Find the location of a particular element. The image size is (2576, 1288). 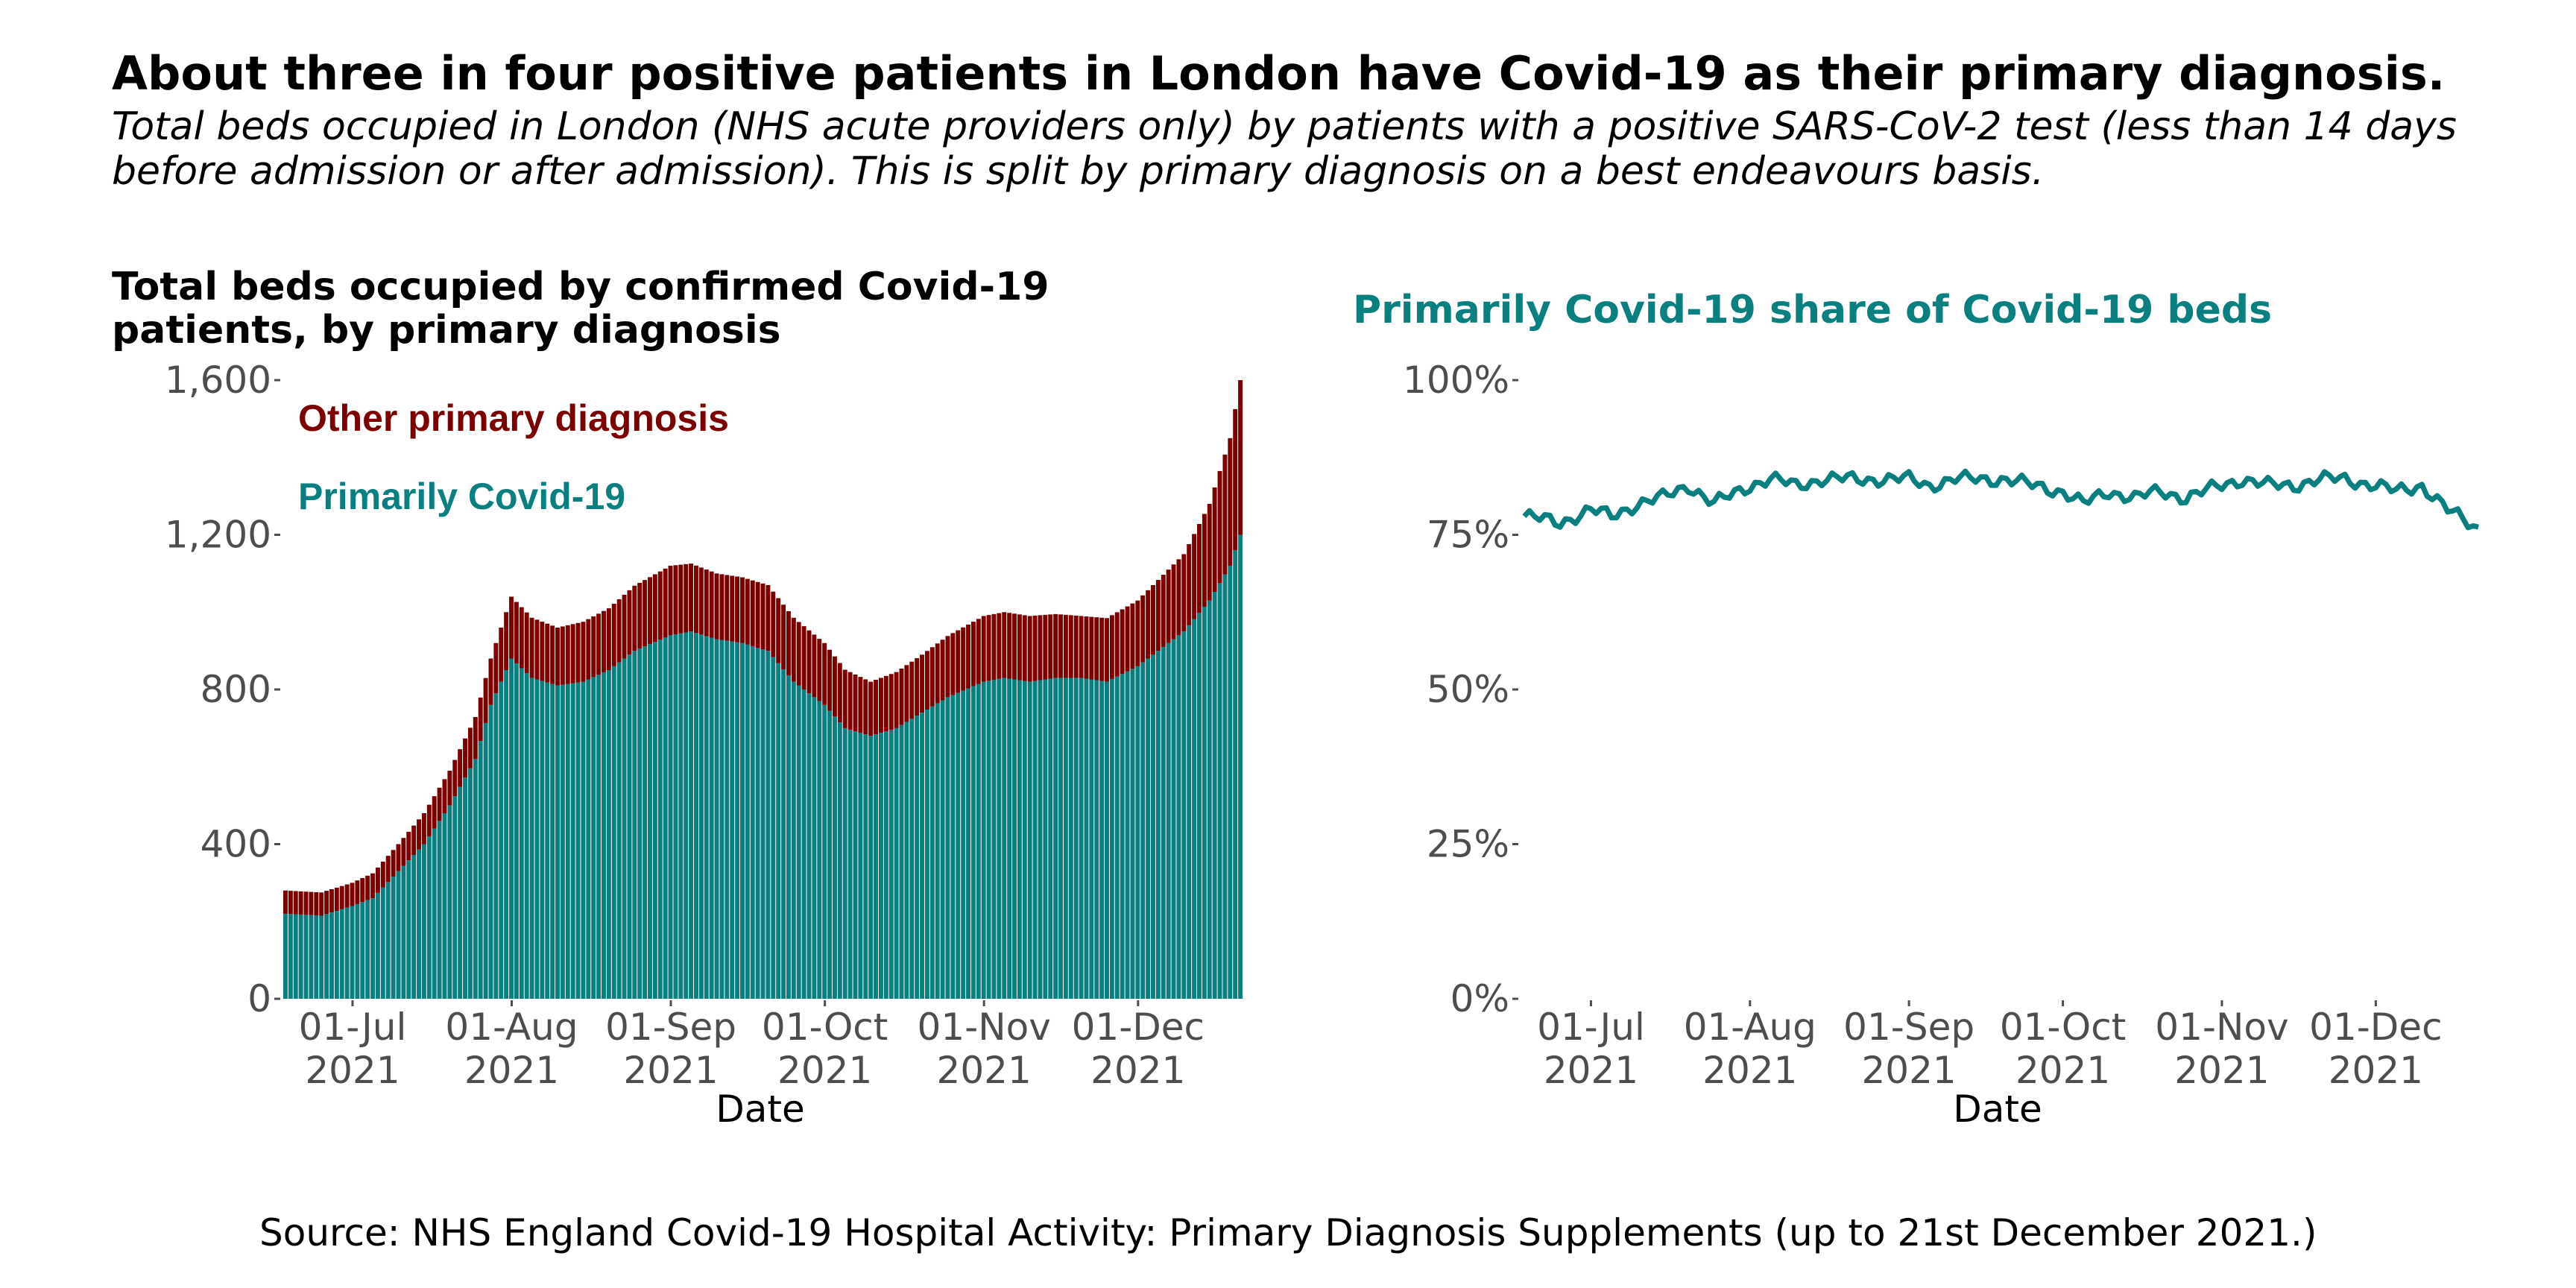

x-tick-label: 01-Nov is located at coordinates (2221, 1027).